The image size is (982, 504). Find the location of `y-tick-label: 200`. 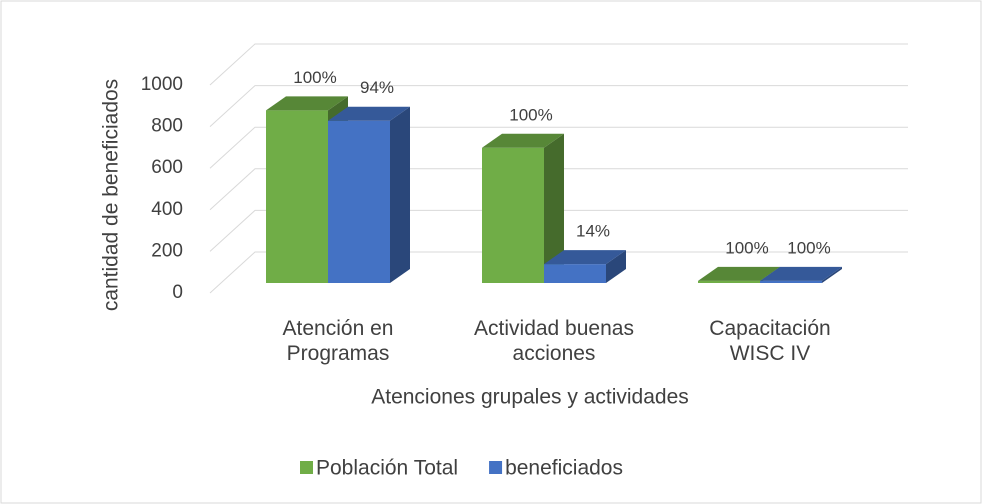

y-tick-label: 200 is located at coordinates (167, 250).